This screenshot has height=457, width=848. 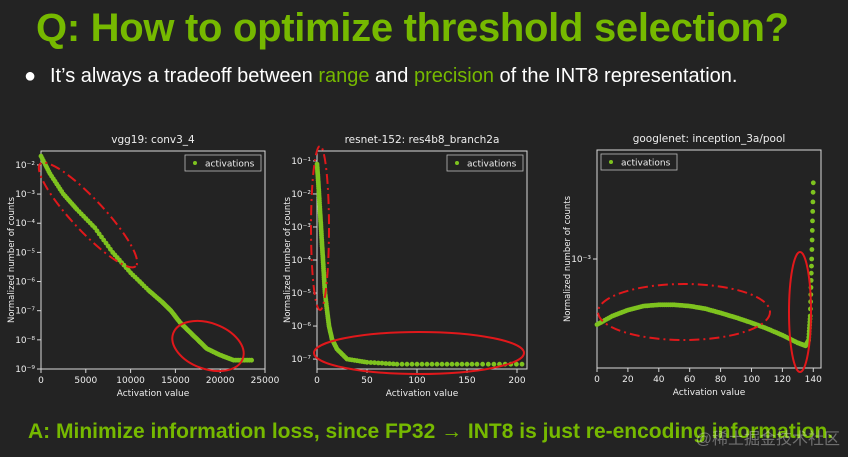 I want to click on x-tick-label: 60, so click(x=690, y=380).